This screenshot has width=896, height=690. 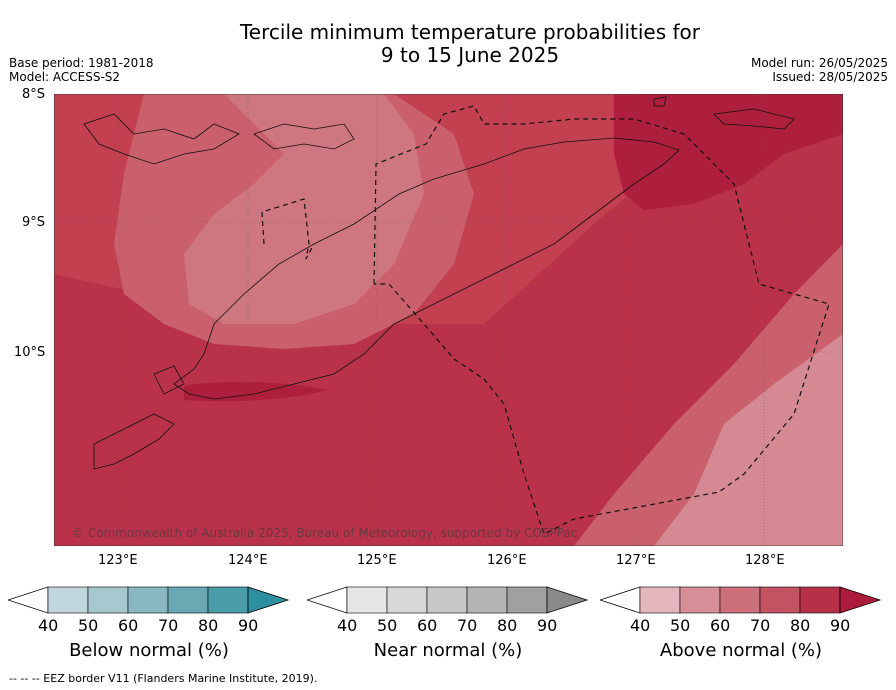 What do you see at coordinates (149, 650) in the screenshot?
I see `legend-below-label: Below normal (%)` at bounding box center [149, 650].